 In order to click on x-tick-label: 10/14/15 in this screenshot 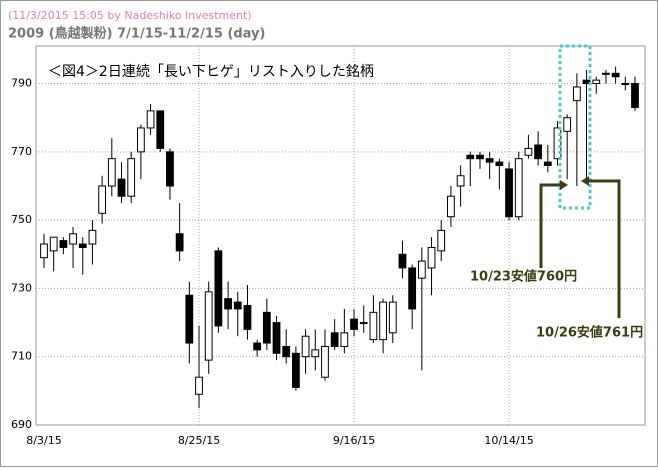, I will do `click(508, 440)`.